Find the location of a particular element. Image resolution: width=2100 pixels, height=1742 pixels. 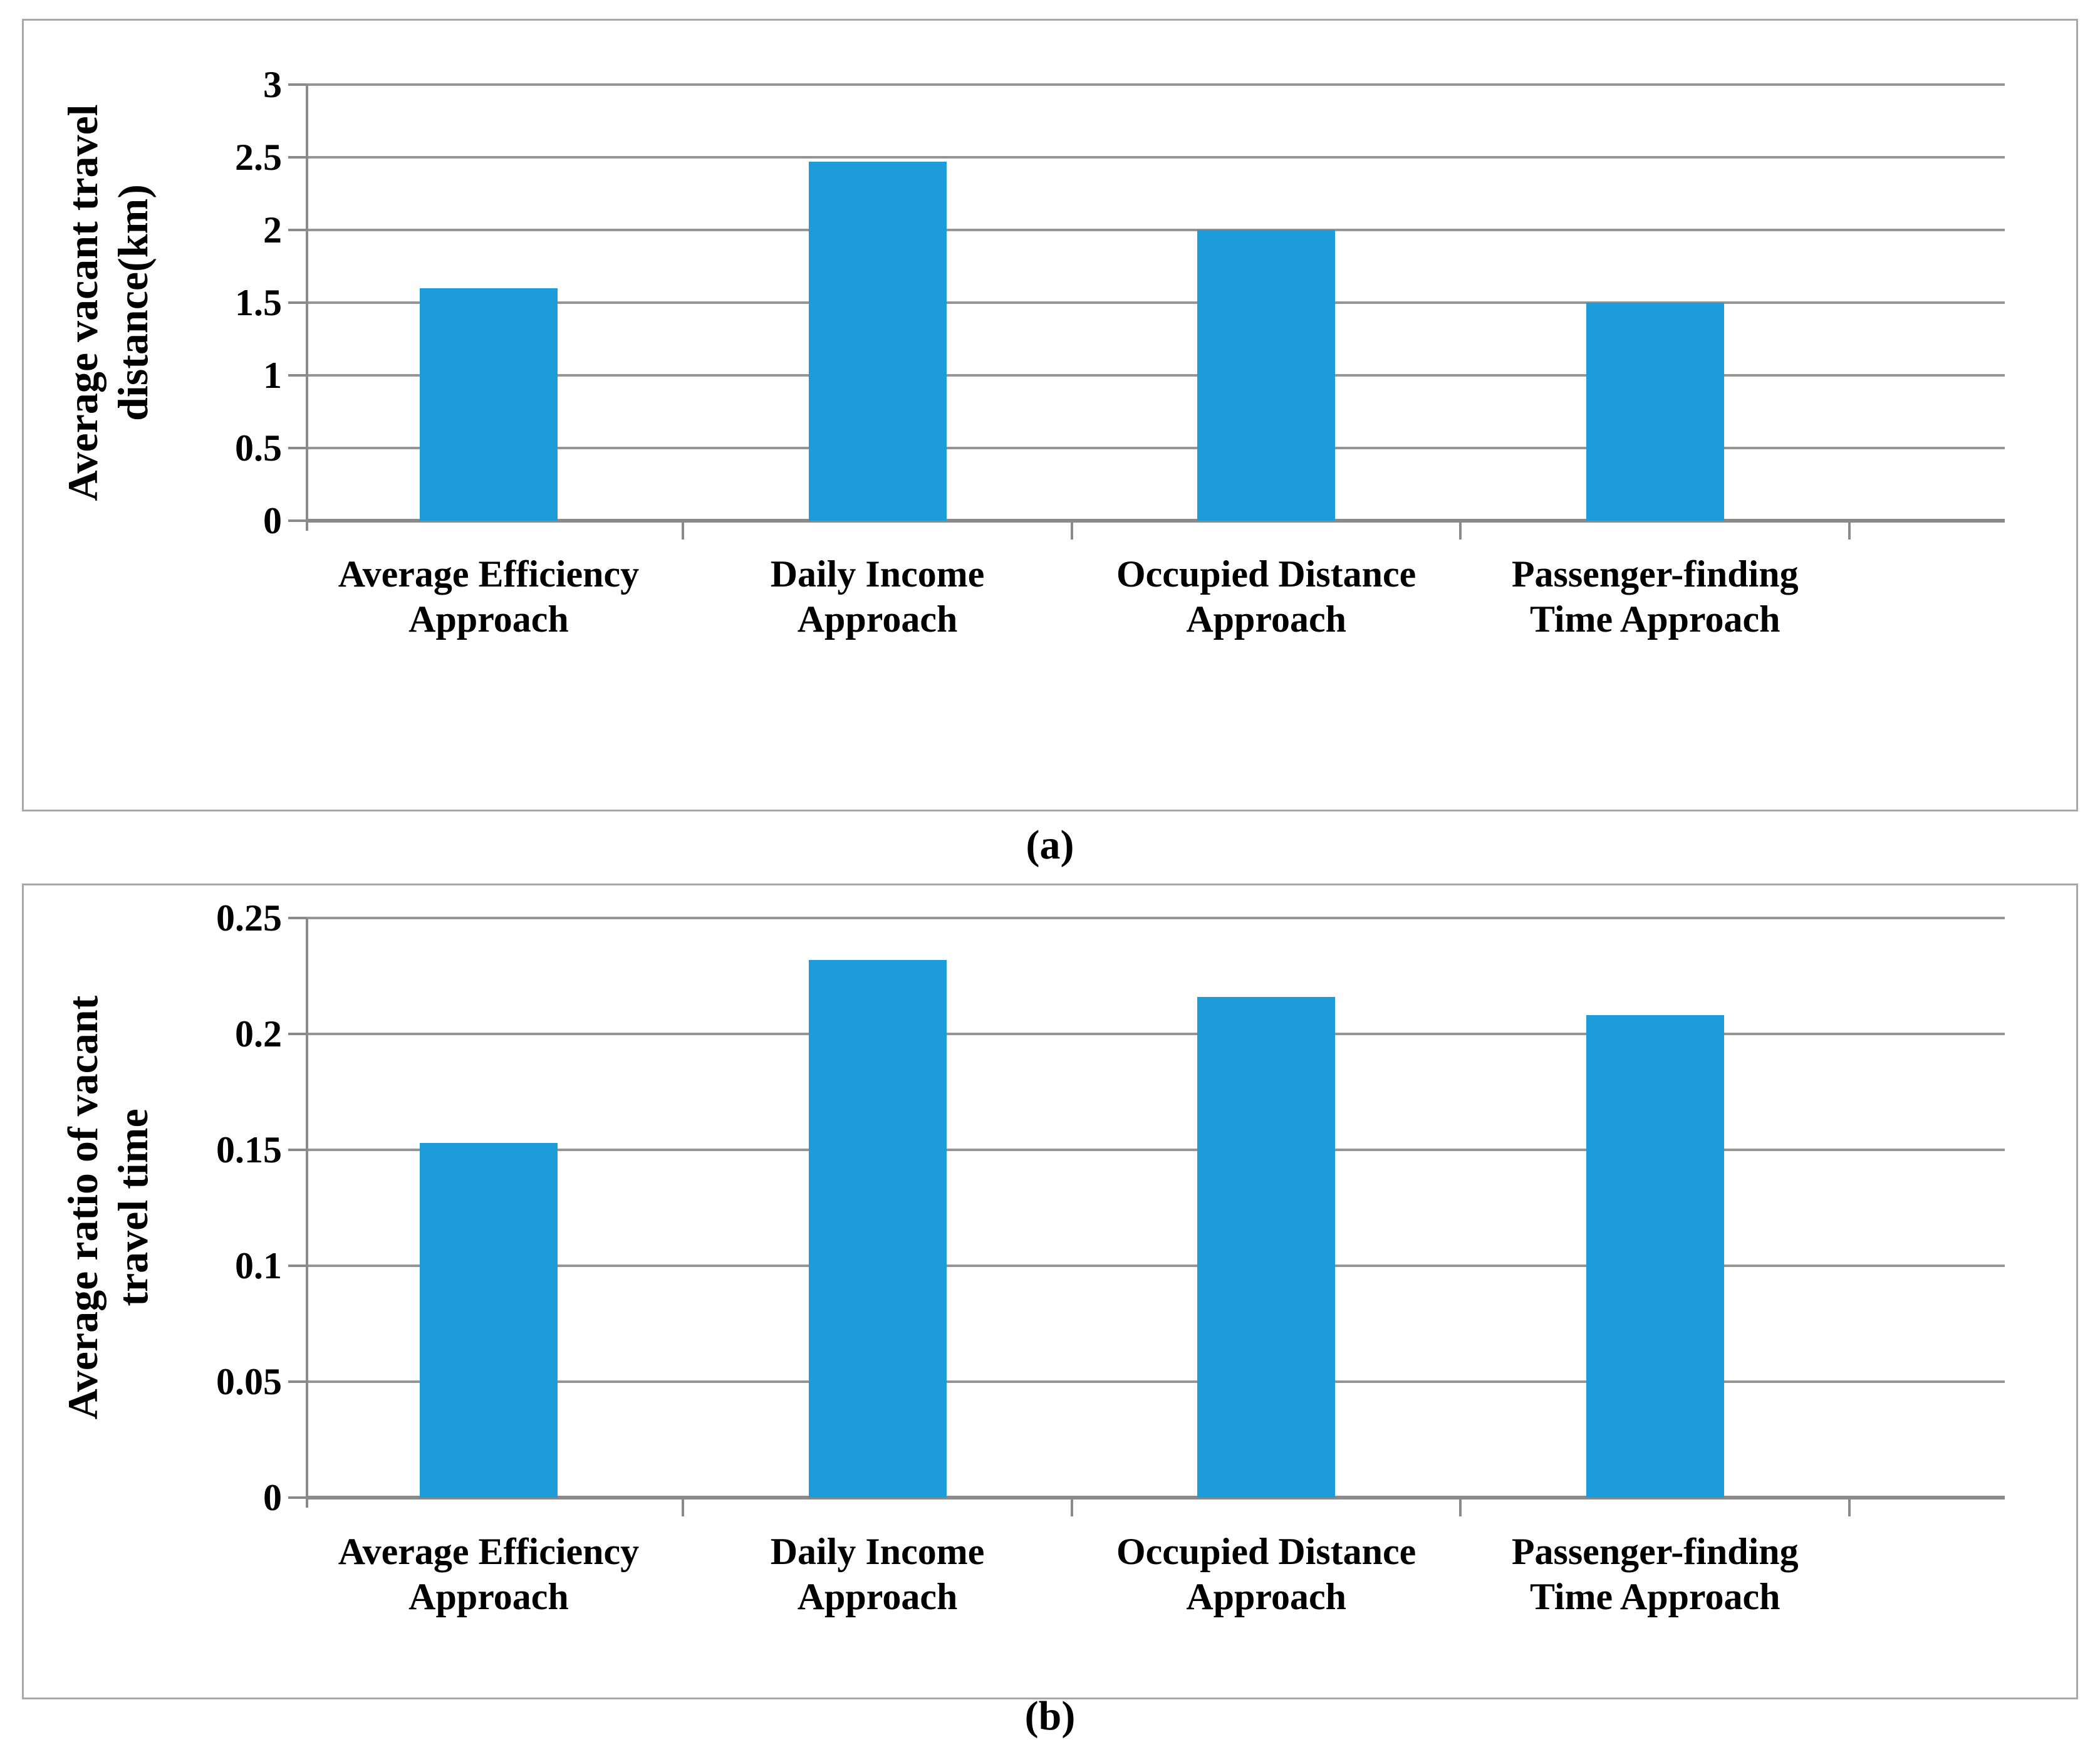

panel-b-caption: (b) is located at coordinates (1050, 1716).